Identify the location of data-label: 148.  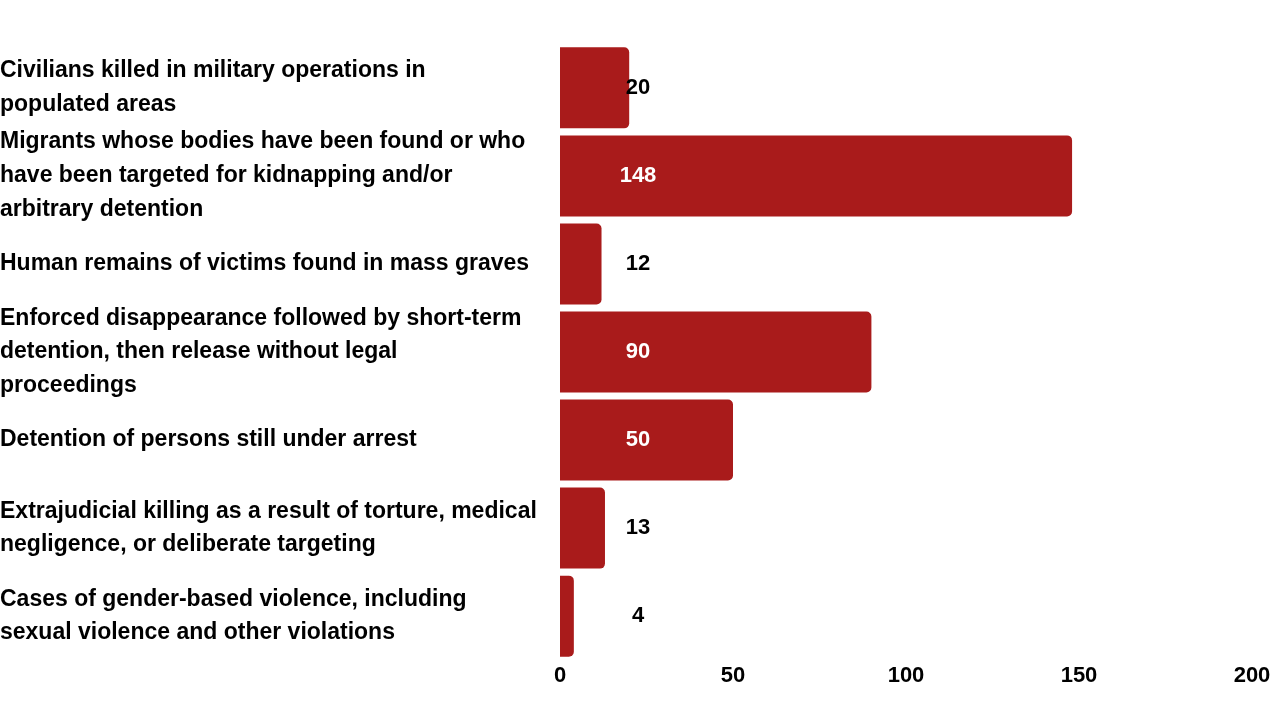
(638, 174).